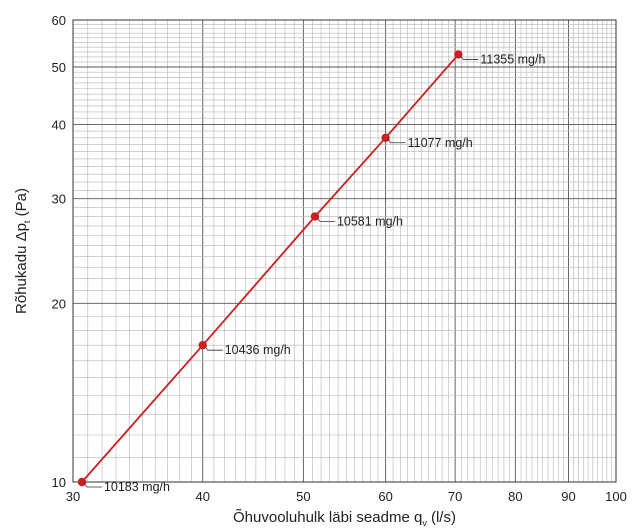 The image size is (640, 529). I want to click on x-tick-label: 100, so click(616, 496).